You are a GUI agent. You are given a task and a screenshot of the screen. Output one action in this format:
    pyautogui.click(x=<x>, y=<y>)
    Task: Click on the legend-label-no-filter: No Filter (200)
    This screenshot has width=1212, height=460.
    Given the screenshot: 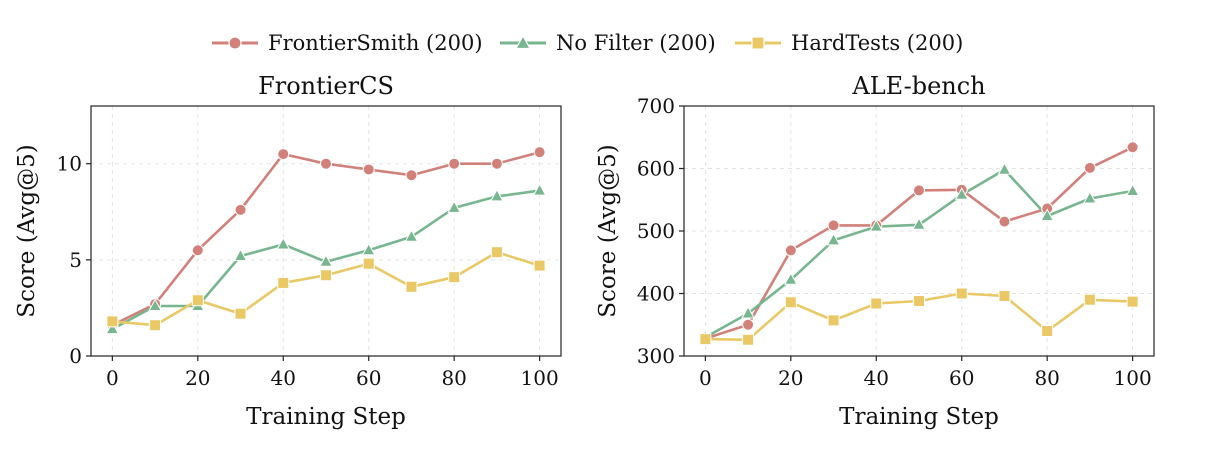 What is the action you would take?
    pyautogui.click(x=636, y=43)
    